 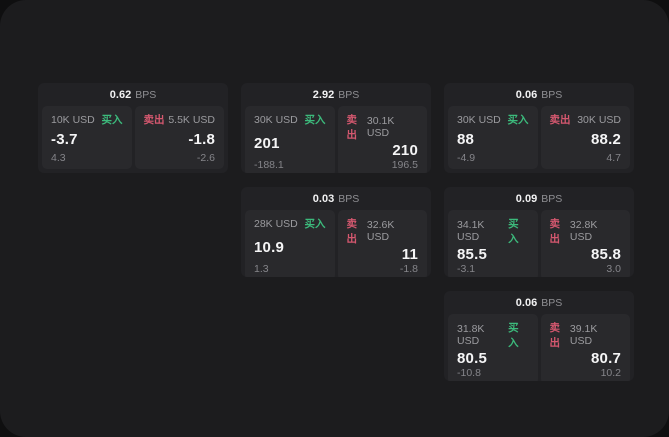 What do you see at coordinates (58, 158) in the screenshot?
I see `buy-delta: 4.3` at bounding box center [58, 158].